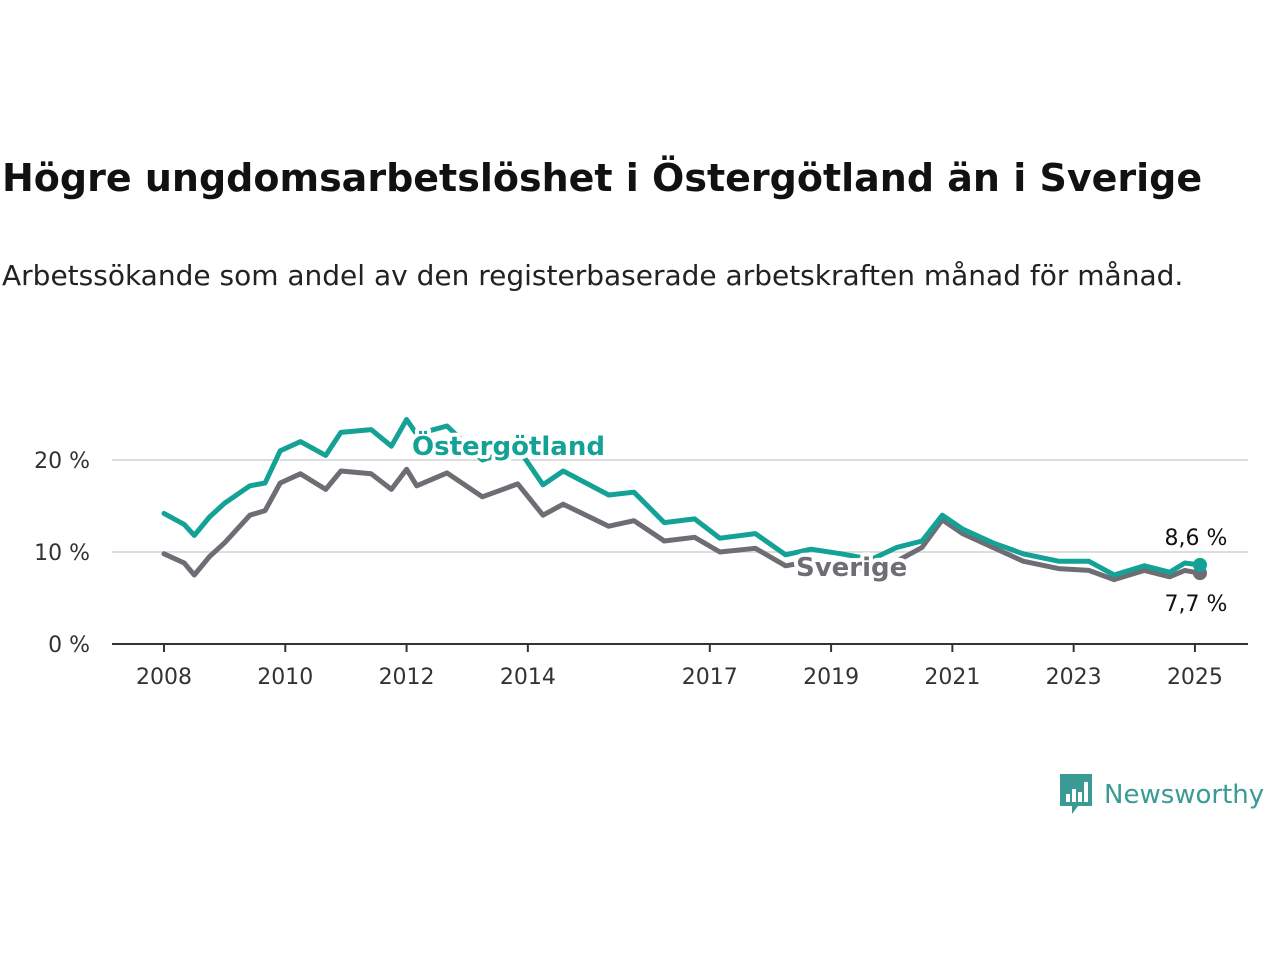 This screenshot has height=960, width=1280. What do you see at coordinates (679, 667) in the screenshot?
I see `x-axis-ticks: 2008 2010 2012 2014 2017 2019 2021 2023 2025` at bounding box center [679, 667].